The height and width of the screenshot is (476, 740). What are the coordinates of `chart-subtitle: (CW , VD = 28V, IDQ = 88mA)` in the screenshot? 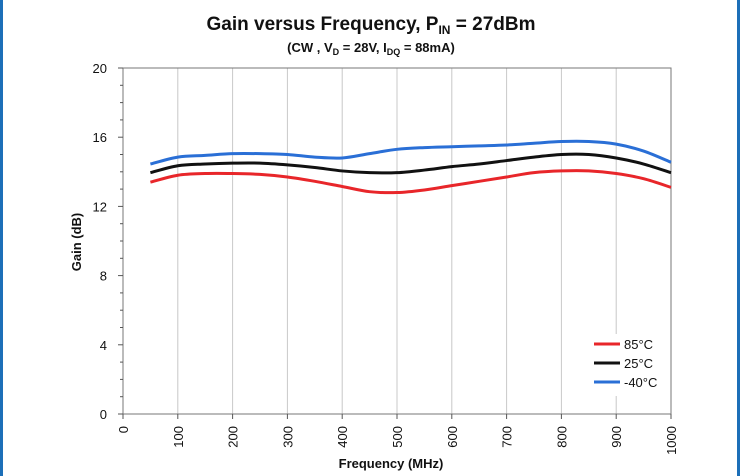 It's located at (371, 48).